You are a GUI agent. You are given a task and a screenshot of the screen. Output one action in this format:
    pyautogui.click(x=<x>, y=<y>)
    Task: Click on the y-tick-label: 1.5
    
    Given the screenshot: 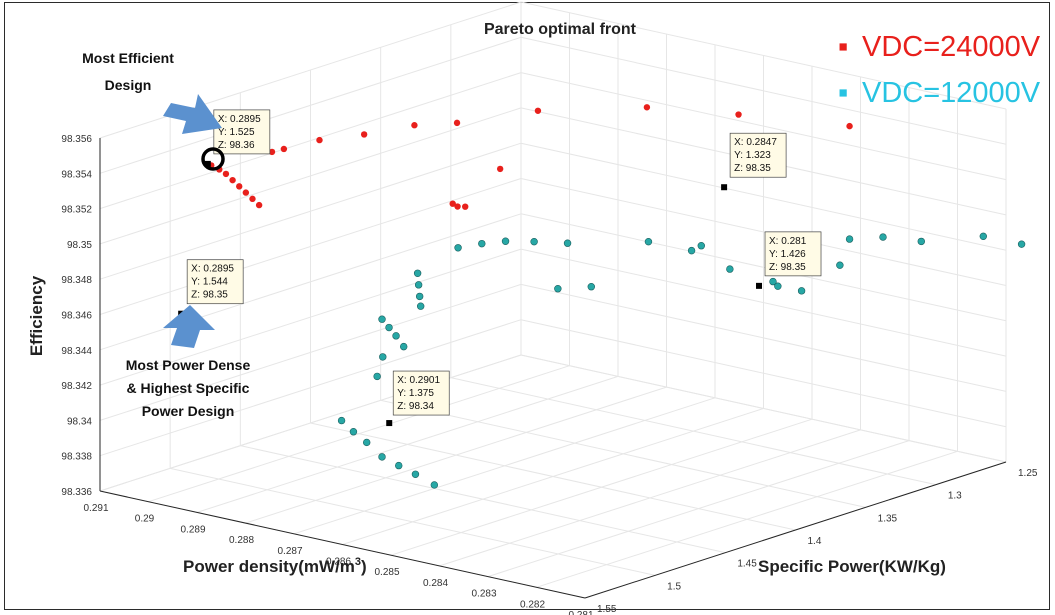 What is the action you would take?
    pyautogui.click(x=674, y=586)
    